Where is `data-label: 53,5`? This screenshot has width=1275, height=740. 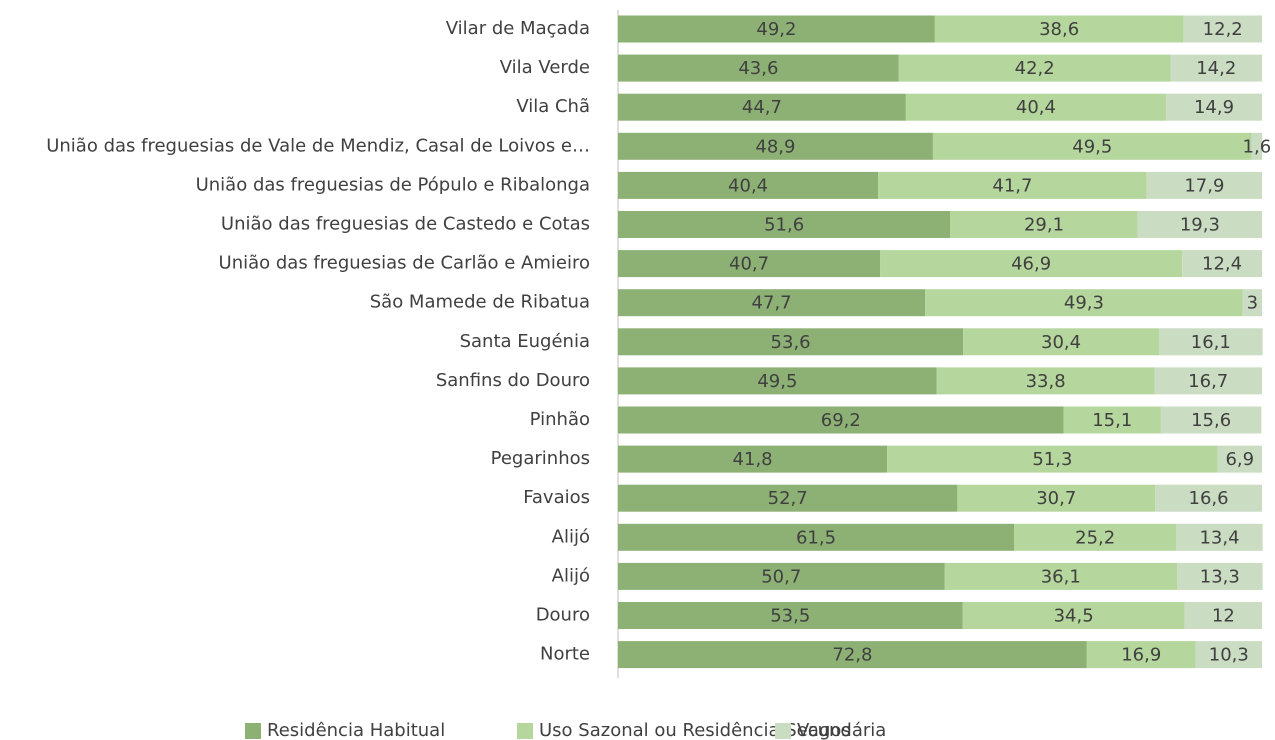
data-label: 53,5 is located at coordinates (790, 616).